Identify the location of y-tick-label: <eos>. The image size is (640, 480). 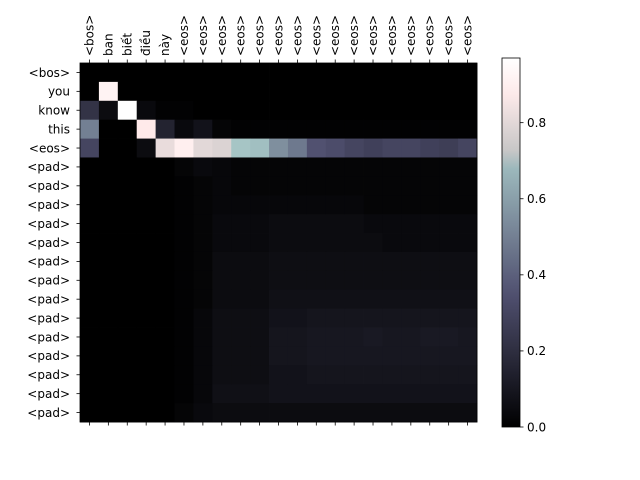
(49, 148).